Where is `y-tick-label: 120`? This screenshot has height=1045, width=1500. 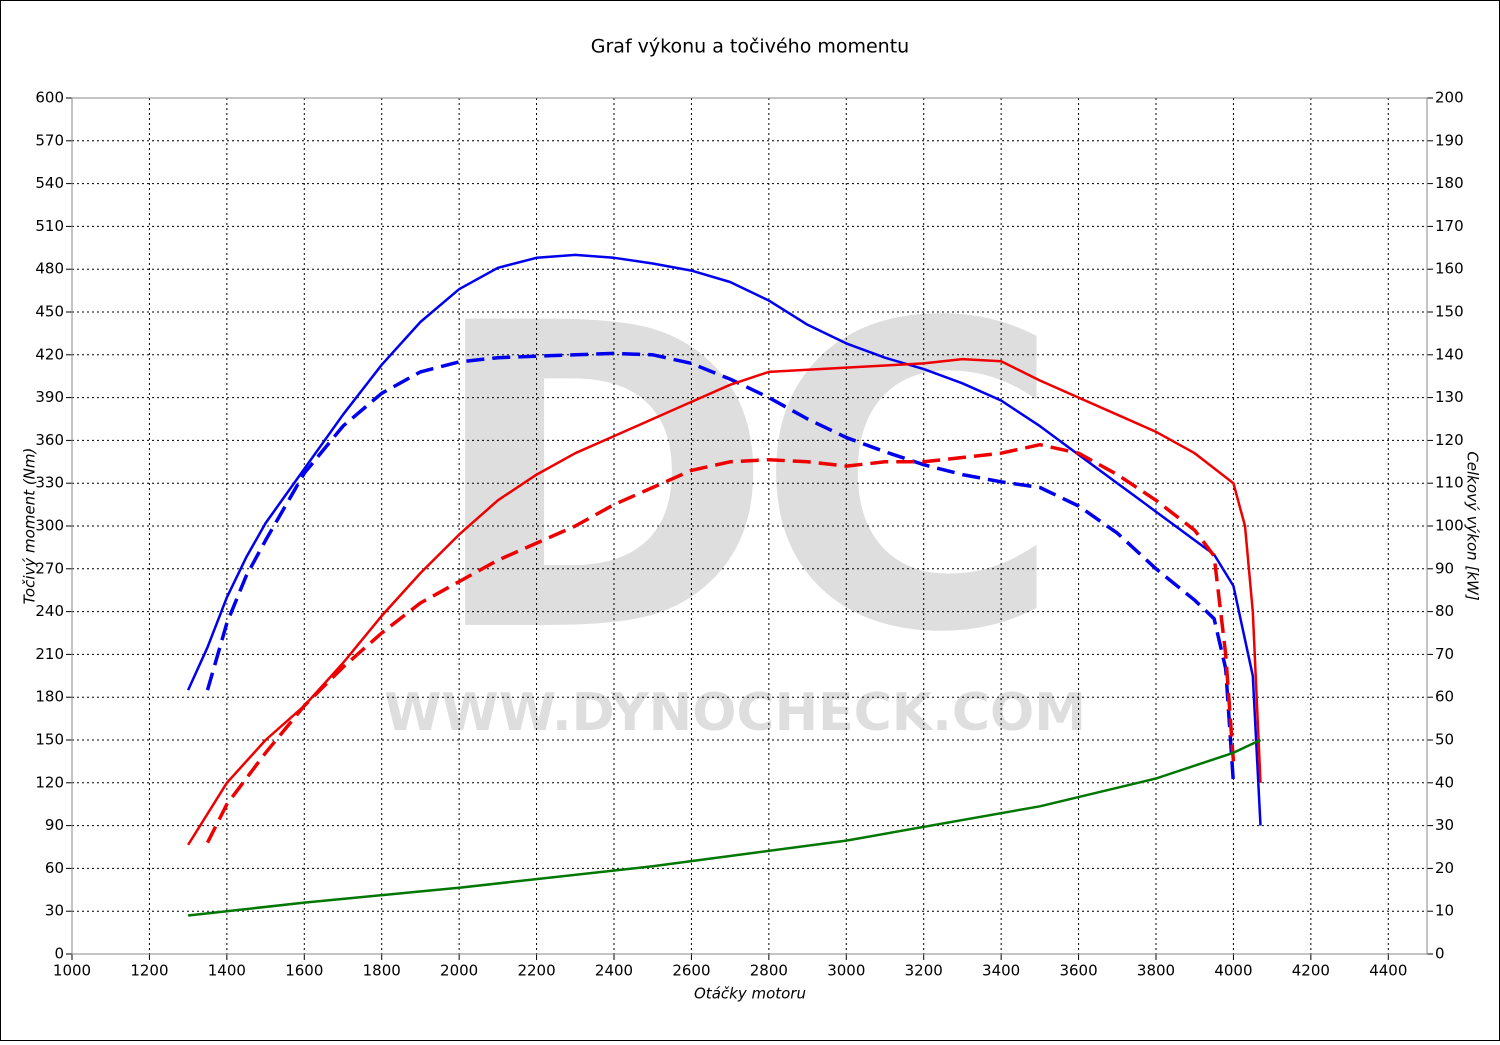
y-tick-label: 120 is located at coordinates (49, 782).